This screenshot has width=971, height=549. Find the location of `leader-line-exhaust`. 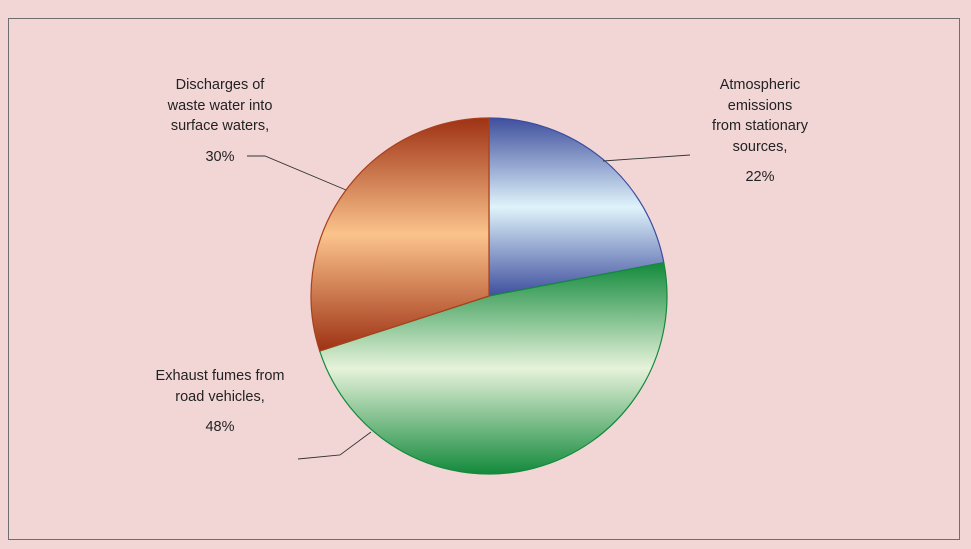

leader-line-exhaust is located at coordinates (334, 445).